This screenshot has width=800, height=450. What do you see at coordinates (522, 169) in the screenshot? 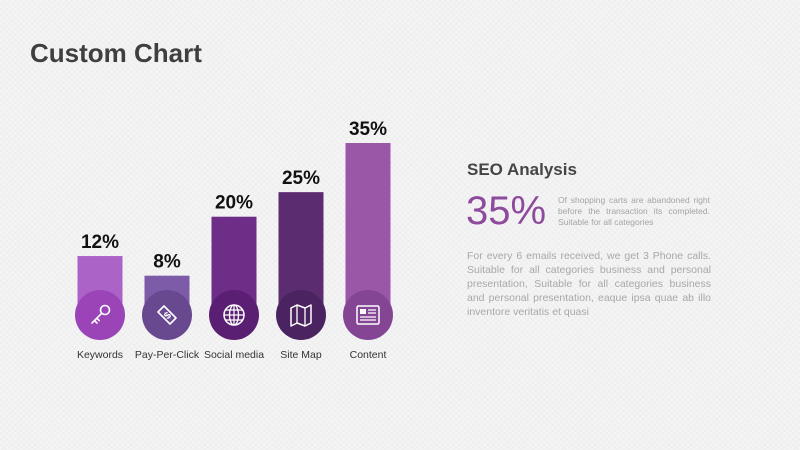
I see `seo-heading: SEO Analysis` at bounding box center [522, 169].